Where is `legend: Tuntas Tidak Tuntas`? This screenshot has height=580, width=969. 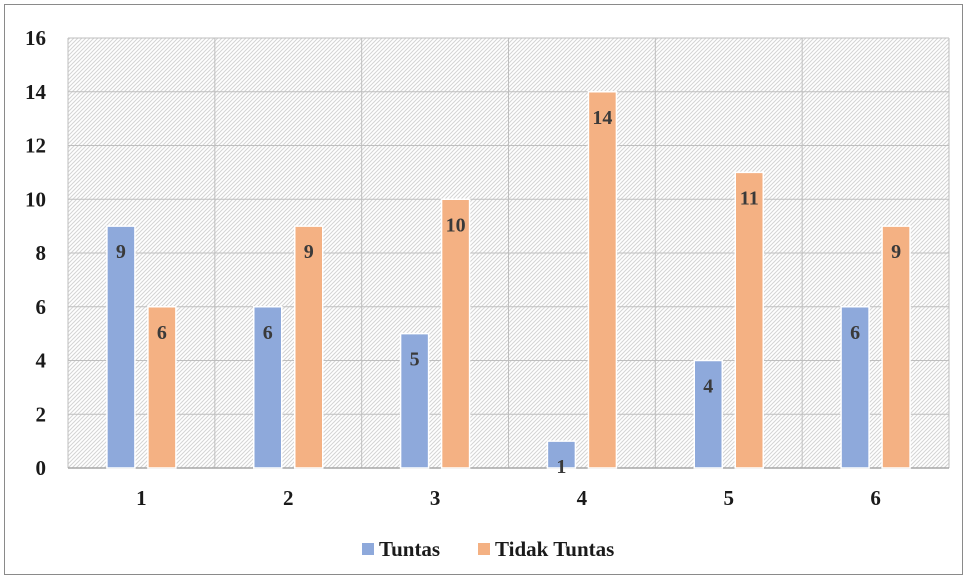
legend: Tuntas Tidak Tuntas is located at coordinates (488, 549).